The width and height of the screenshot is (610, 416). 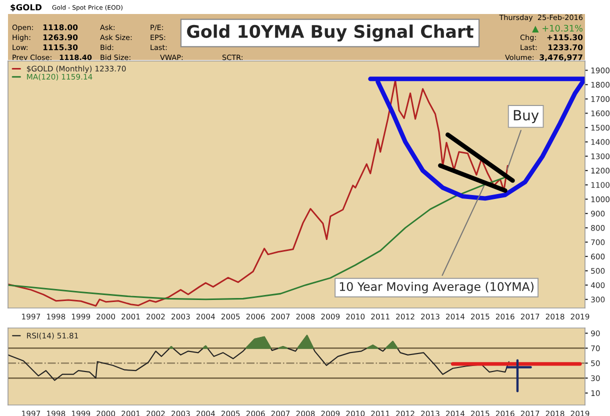 I want to click on annotation: 10 Year Moving Average (10YMA), so click(x=437, y=288).